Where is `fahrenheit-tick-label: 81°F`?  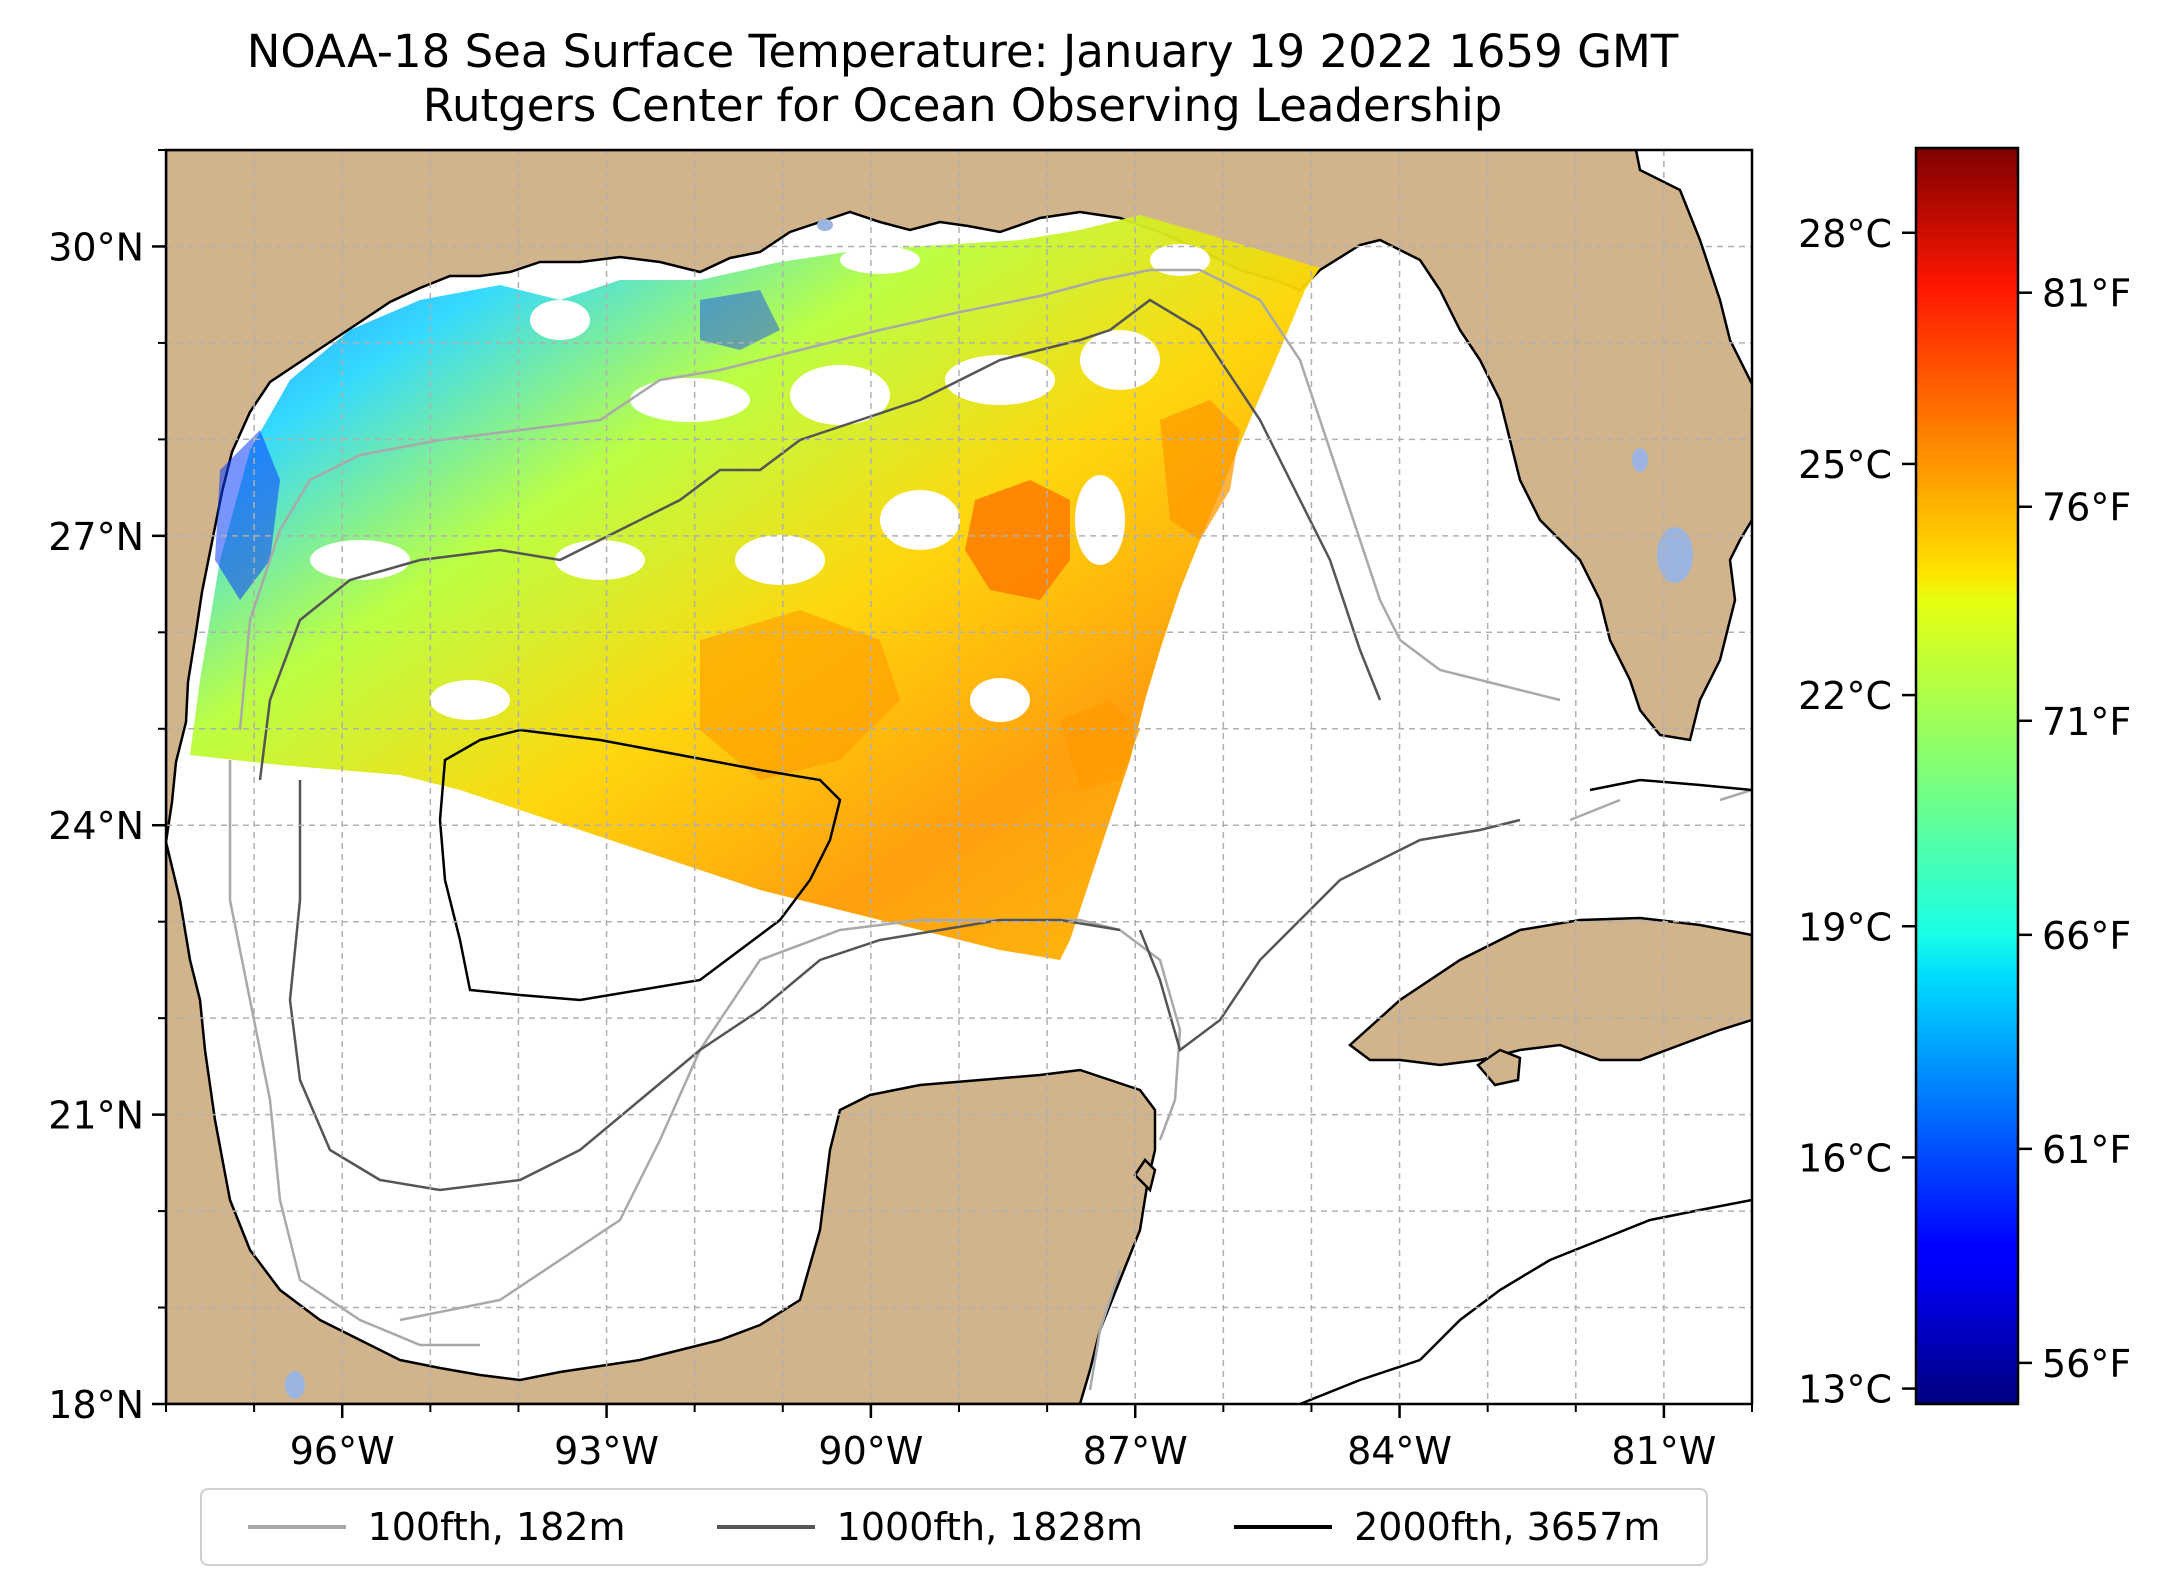
fahrenheit-tick-label: 81°F is located at coordinates (2086, 294).